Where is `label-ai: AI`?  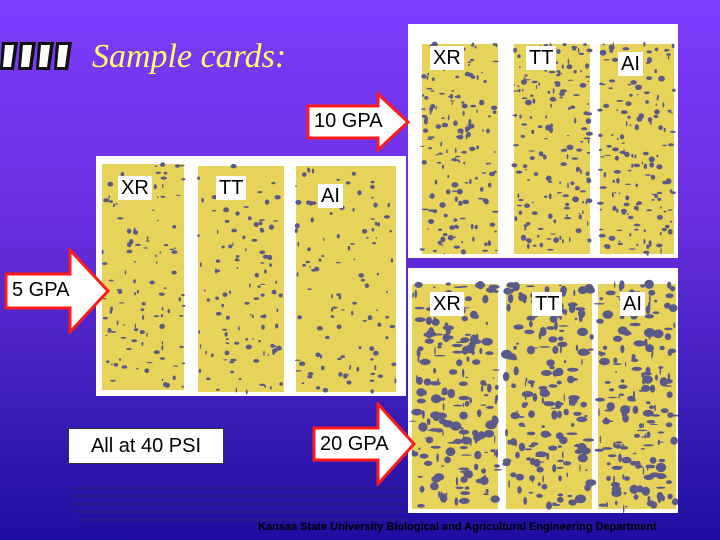
label-ai: AI is located at coordinates (630, 64).